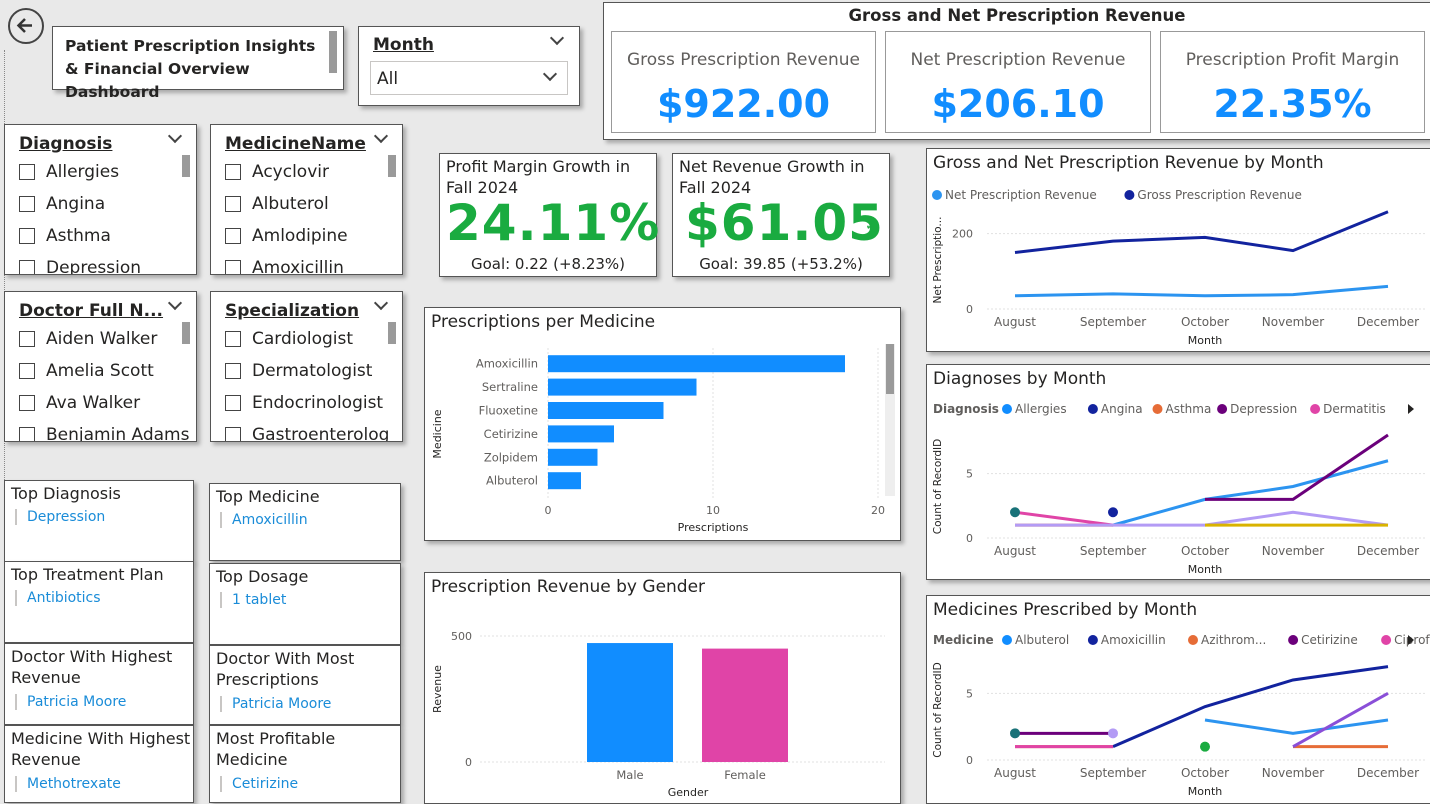  Describe the element at coordinates (543, 322) in the screenshot. I see `chart-title: Prescriptions per Medicine` at that location.